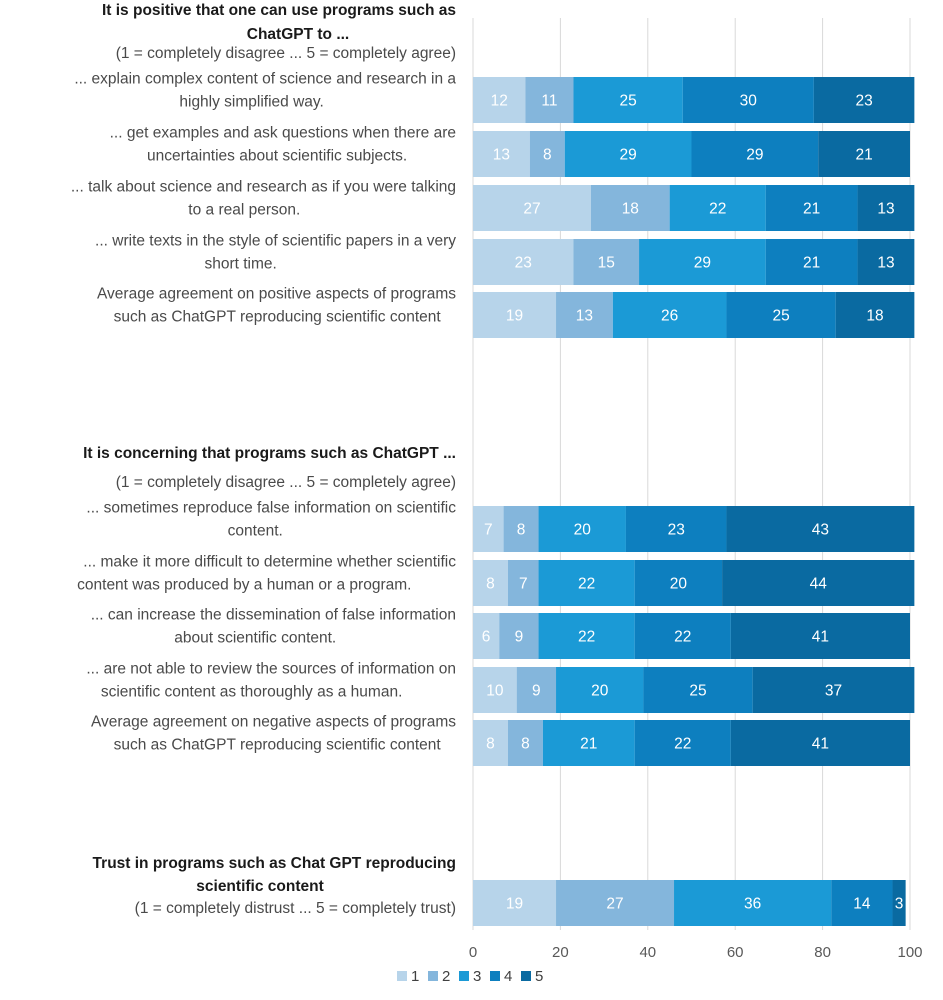  Describe the element at coordinates (874, 316) in the screenshot. I see `data-label: 18` at that location.